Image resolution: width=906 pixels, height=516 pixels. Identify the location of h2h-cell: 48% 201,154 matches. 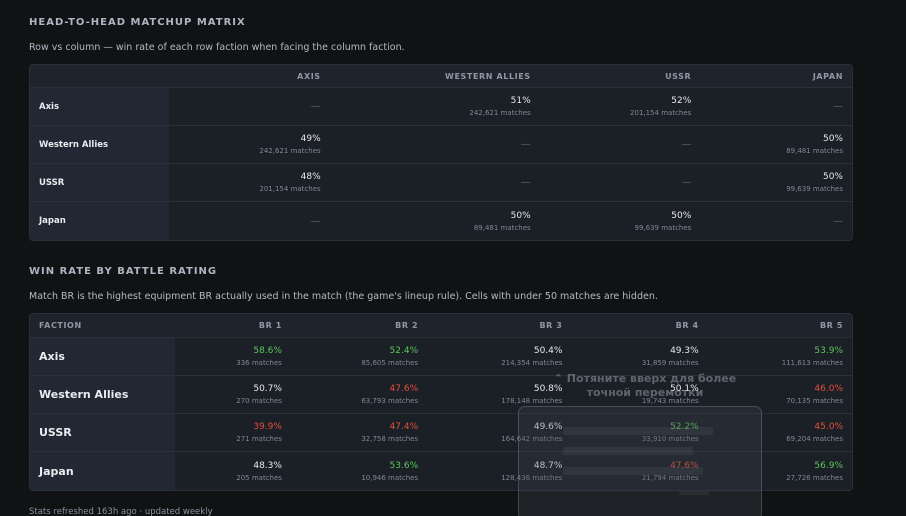
(249, 183).